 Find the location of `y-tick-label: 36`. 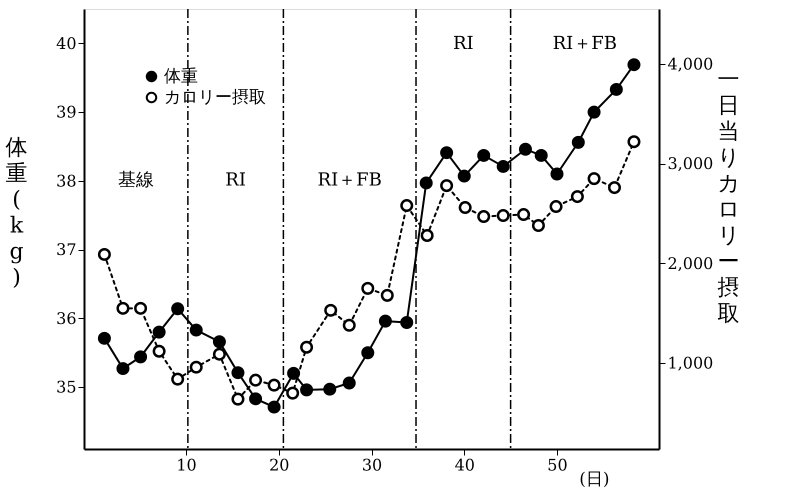

y-tick-label: 36 is located at coordinates (66, 318).